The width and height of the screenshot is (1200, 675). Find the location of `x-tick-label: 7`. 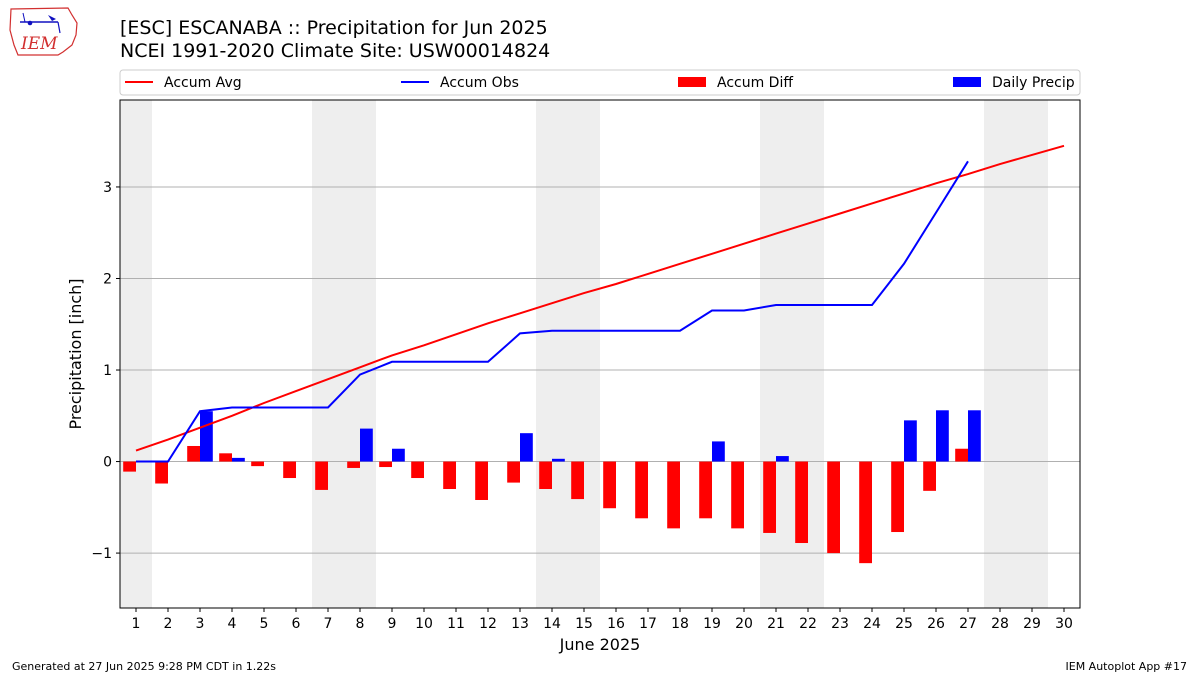

x-tick-label: 7 is located at coordinates (328, 624).